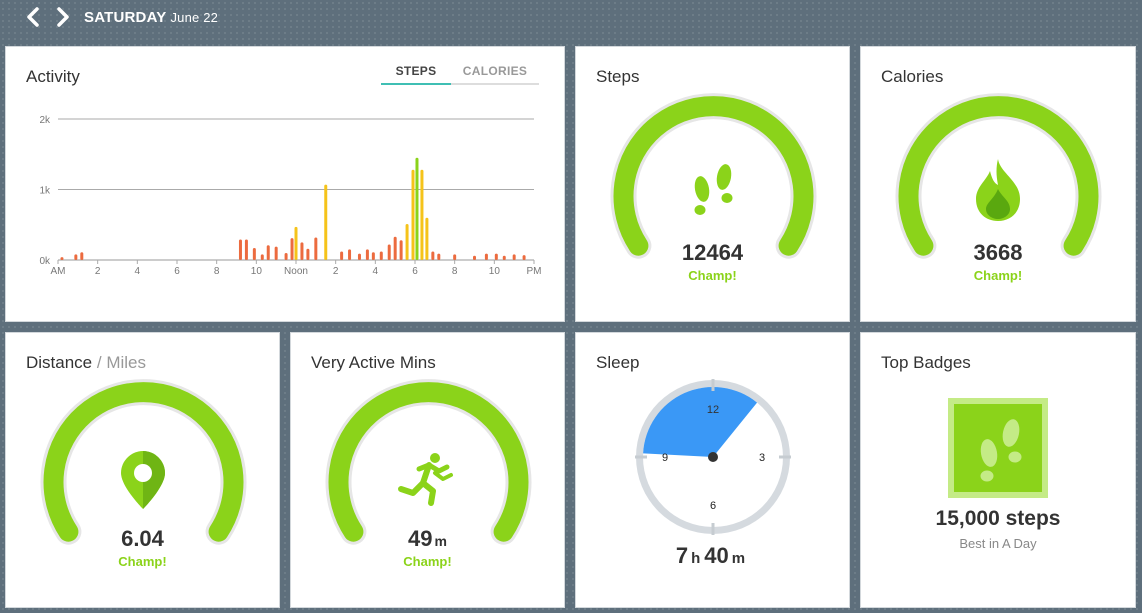 The width and height of the screenshot is (1142, 613). Describe the element at coordinates (713, 410) in the screenshot. I see `clock-label-12: 12` at that location.